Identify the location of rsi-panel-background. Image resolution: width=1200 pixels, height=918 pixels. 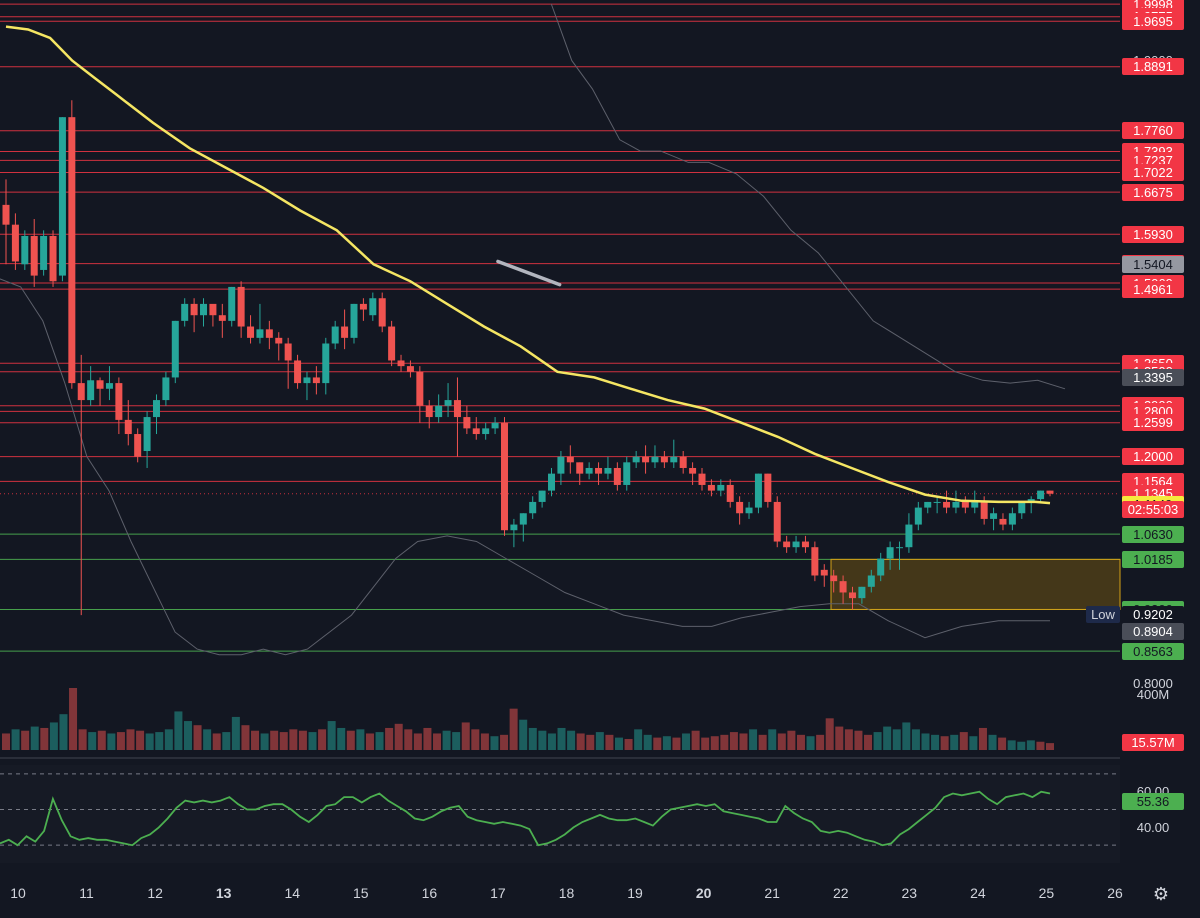
(560, 814).